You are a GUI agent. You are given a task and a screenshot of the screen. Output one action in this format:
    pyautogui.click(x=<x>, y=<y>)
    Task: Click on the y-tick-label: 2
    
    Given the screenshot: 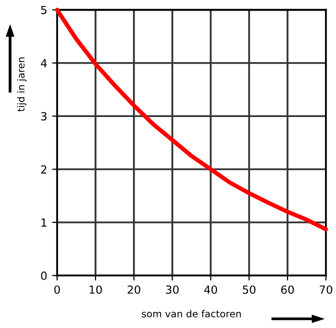 What is the action you would take?
    pyautogui.click(x=43, y=169)
    